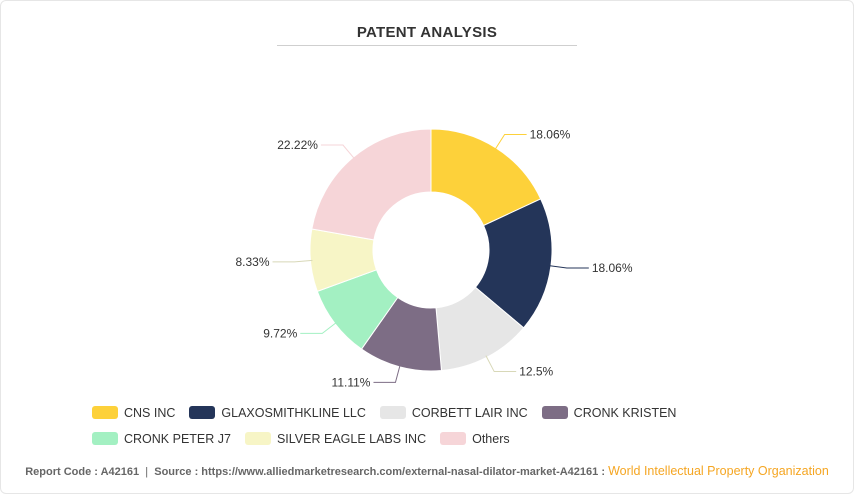 The image size is (854, 494). I want to click on legend-item-cronk-kristen: CRONK KRISTEN, so click(609, 412).